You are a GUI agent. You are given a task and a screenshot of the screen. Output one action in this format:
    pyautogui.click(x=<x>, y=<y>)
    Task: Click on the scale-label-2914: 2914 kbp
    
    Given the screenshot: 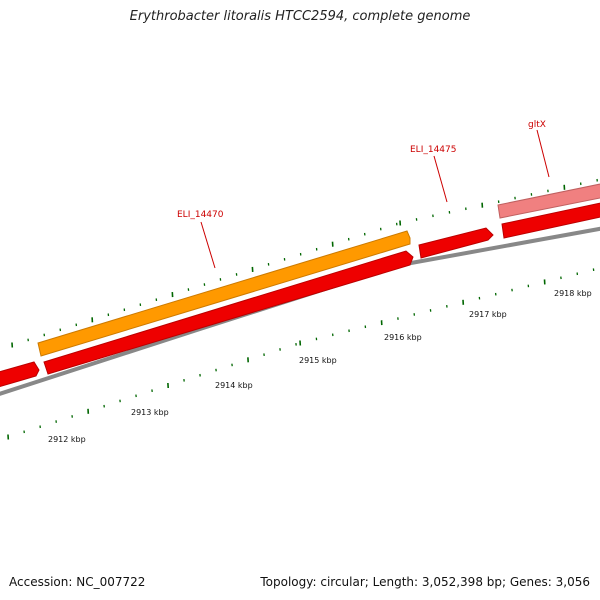 What is the action you would take?
    pyautogui.click(x=234, y=385)
    